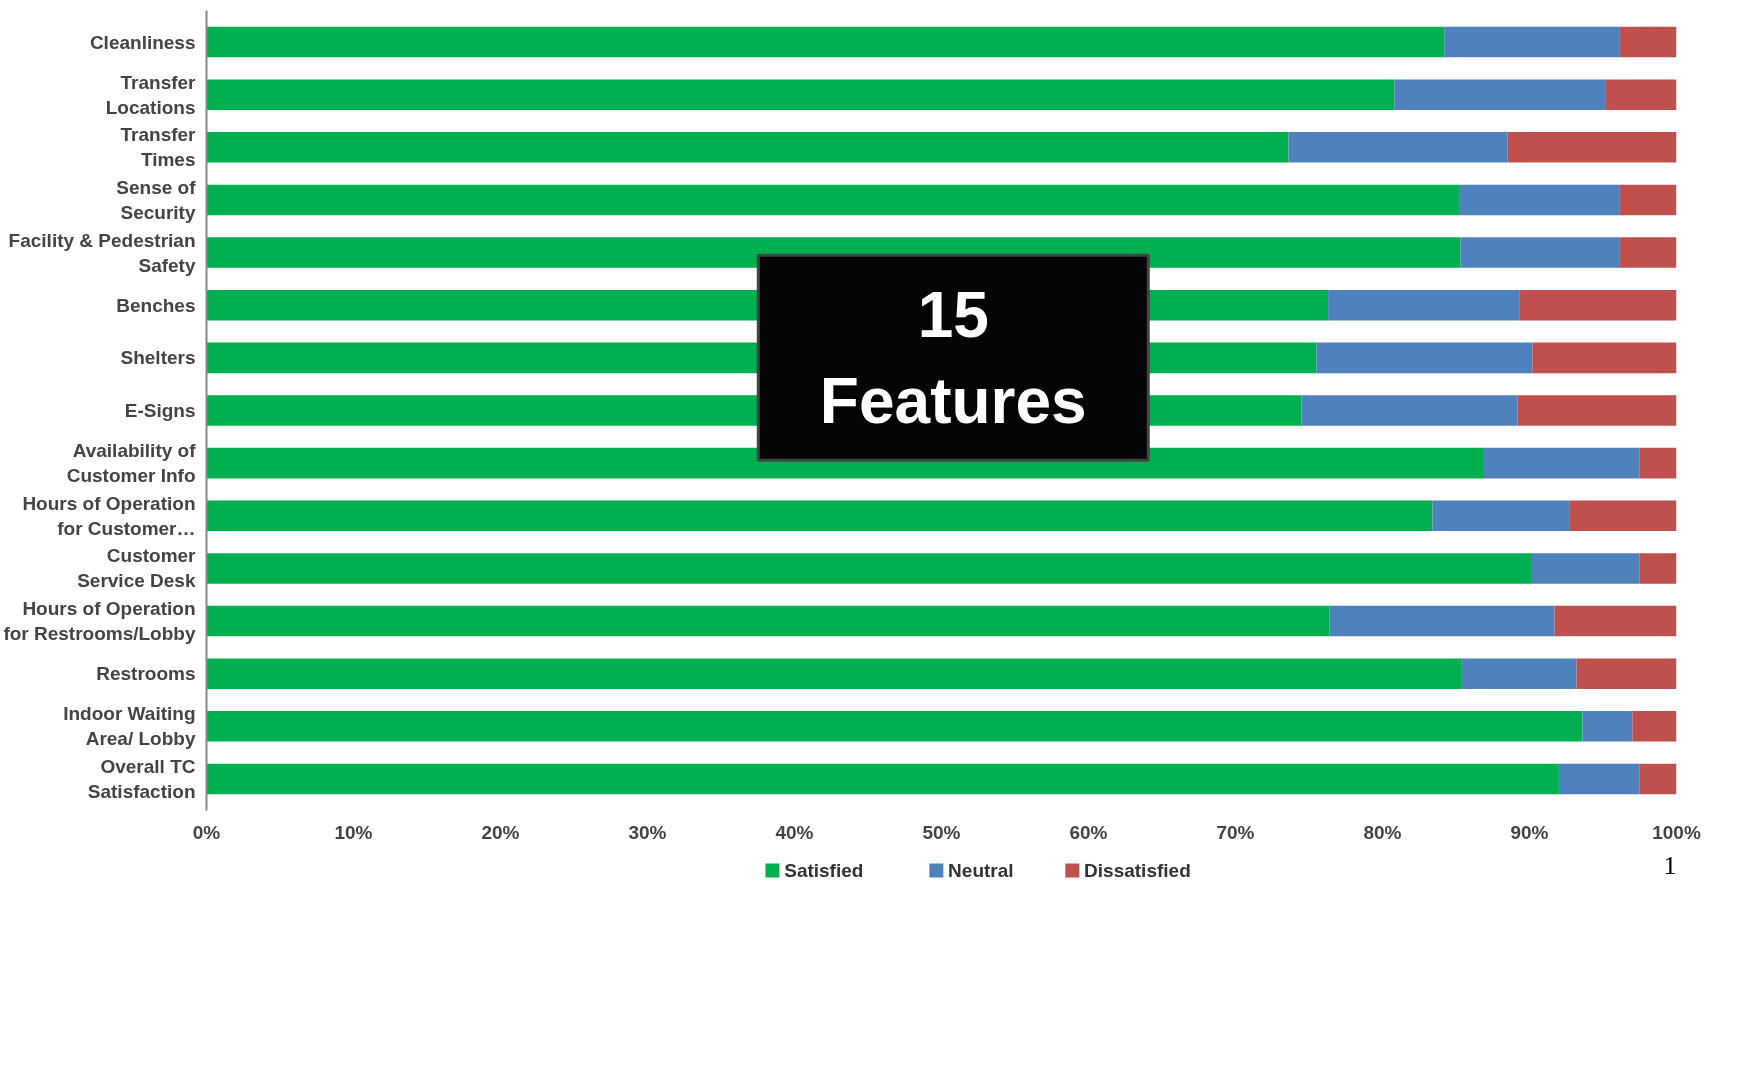  Describe the element at coordinates (794, 832) in the screenshot. I see `x-tick-label: 40%` at that location.